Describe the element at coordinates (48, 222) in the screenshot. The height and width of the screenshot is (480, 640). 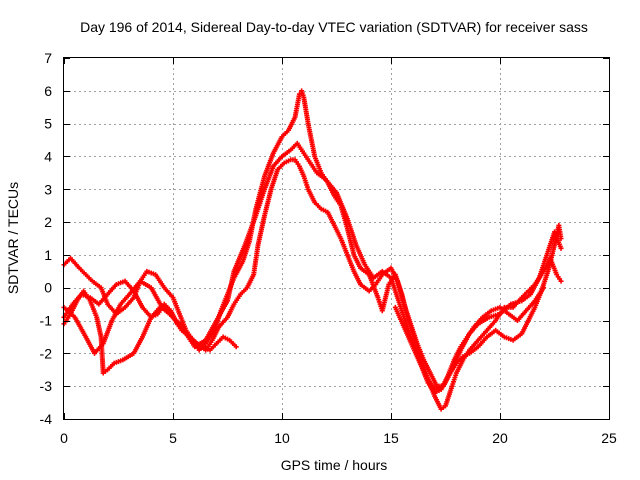
I see `y-tick-label: 2` at that location.